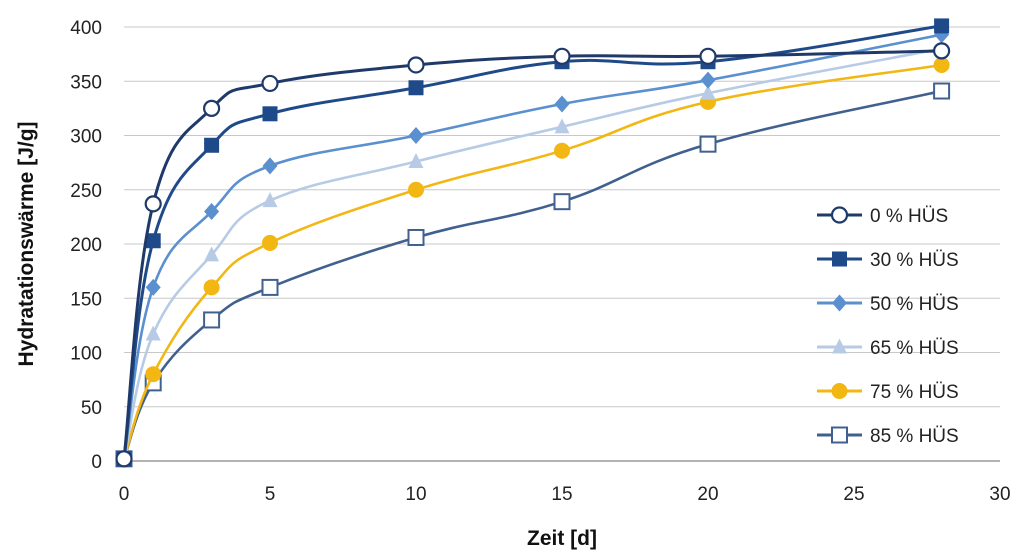 The width and height of the screenshot is (1019, 554). I want to click on y-tick-label: 0, so click(96, 462).